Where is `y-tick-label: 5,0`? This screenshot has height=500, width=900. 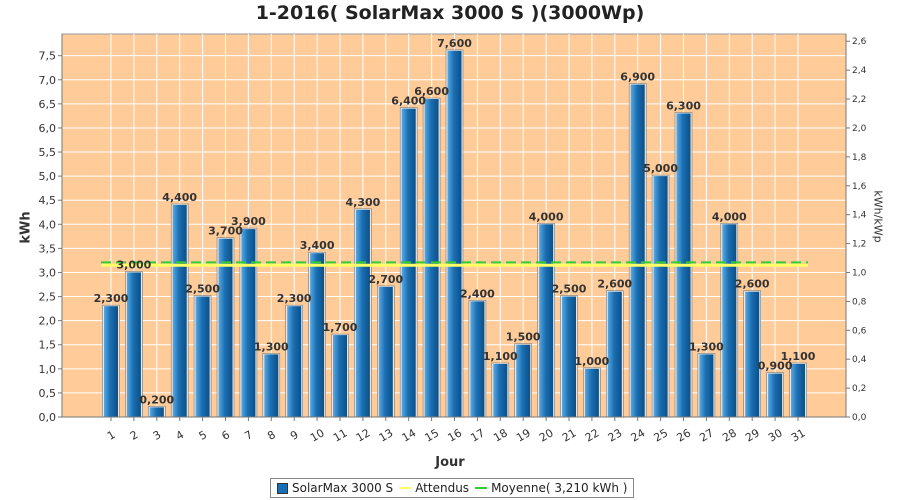 y-tick-label: 5,0 is located at coordinates (48, 176).